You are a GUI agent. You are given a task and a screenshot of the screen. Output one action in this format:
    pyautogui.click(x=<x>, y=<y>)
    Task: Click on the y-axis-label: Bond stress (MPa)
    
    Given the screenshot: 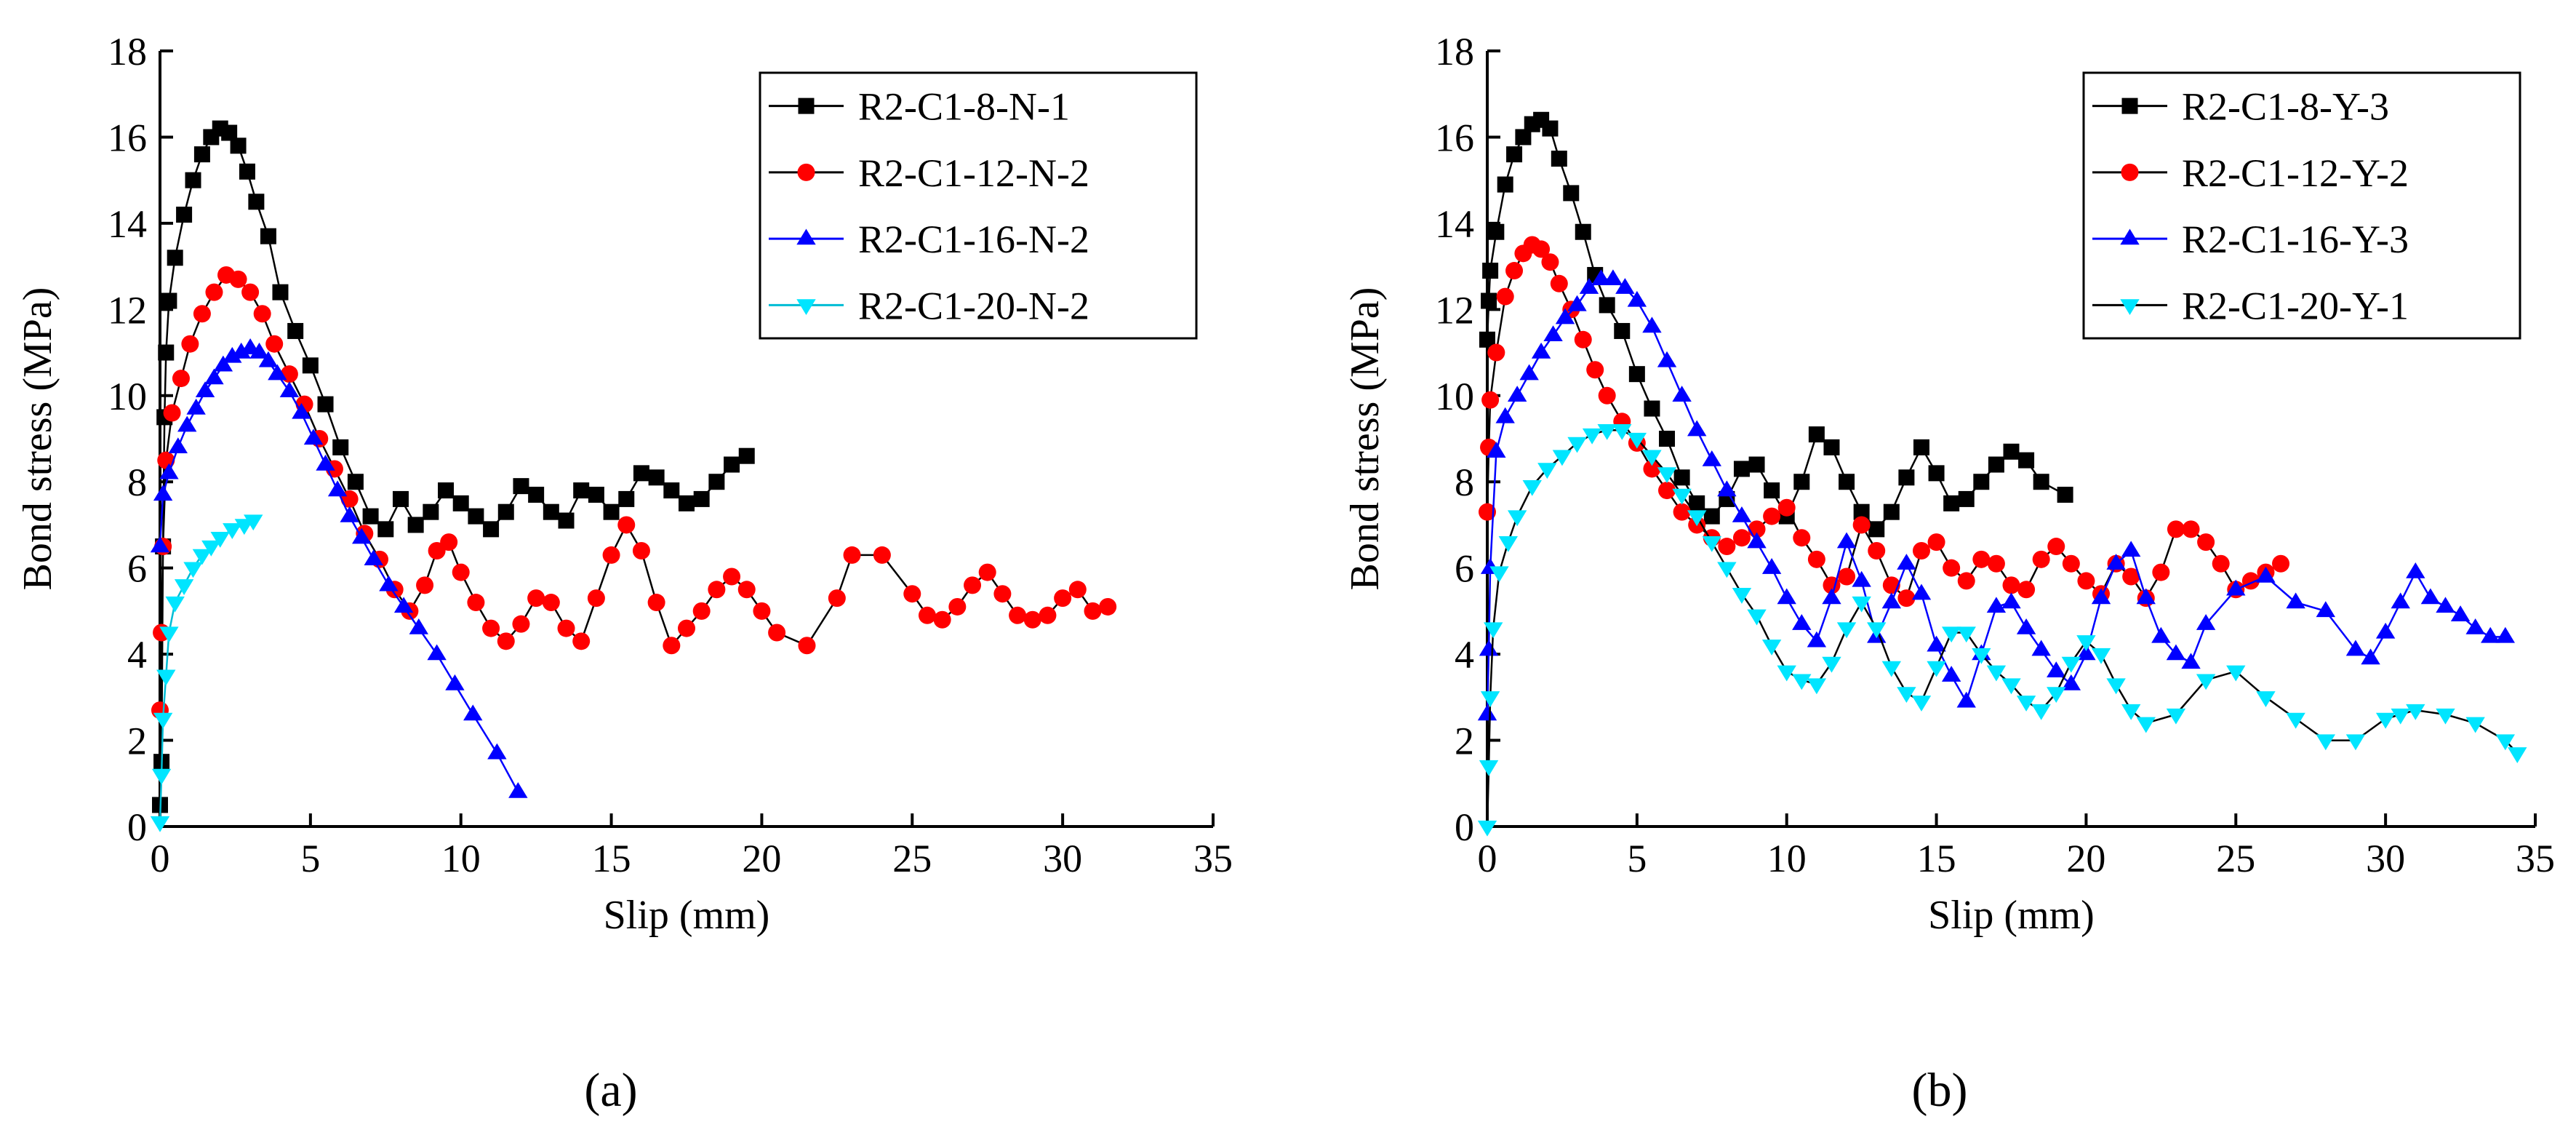 What is the action you would take?
    pyautogui.click(x=1365, y=439)
    